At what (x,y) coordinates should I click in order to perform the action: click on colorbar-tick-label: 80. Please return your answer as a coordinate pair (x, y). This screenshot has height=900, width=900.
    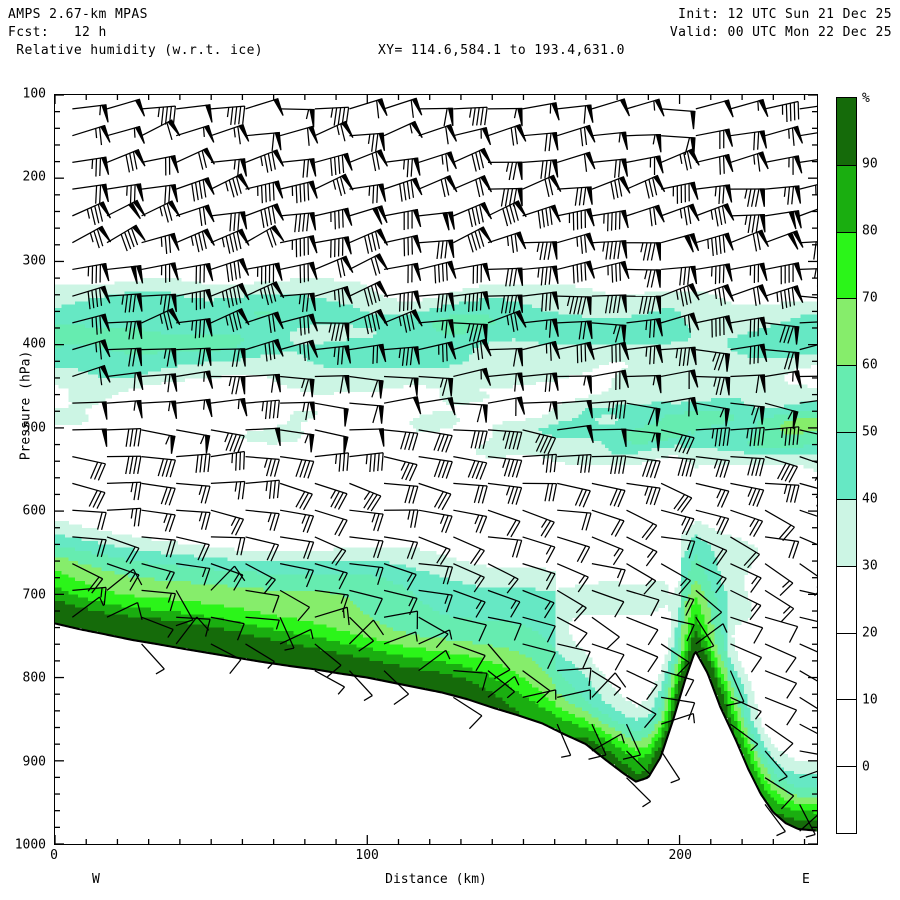
    Looking at the image, I should click on (870, 231).